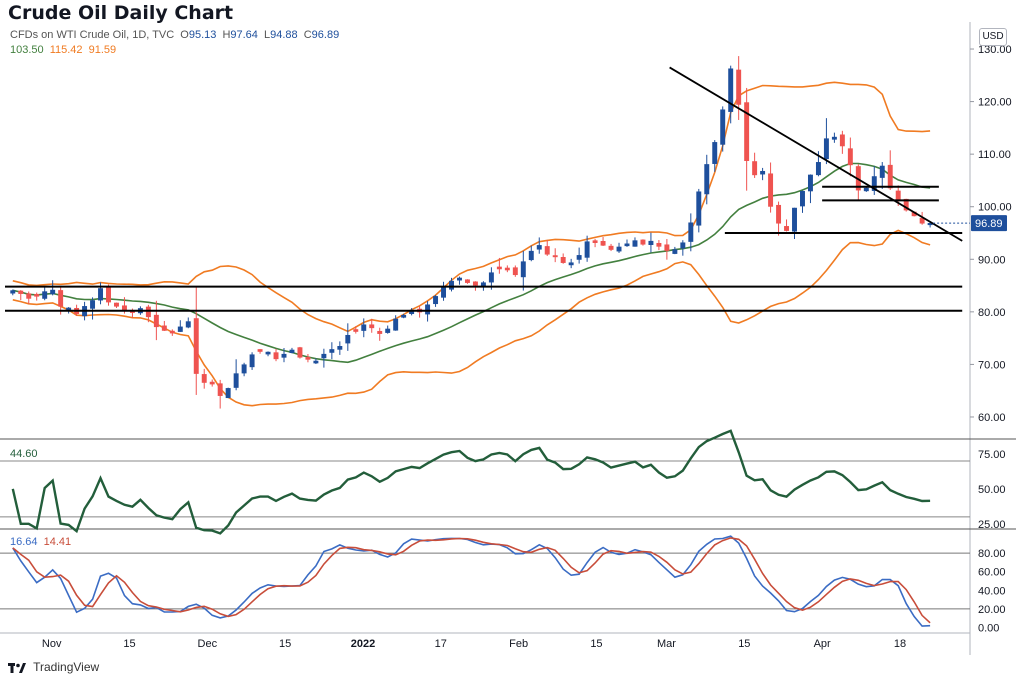 This screenshot has width=1024, height=684. What do you see at coordinates (129, 644) in the screenshot?
I see `time-tick-label: 15` at bounding box center [129, 644].